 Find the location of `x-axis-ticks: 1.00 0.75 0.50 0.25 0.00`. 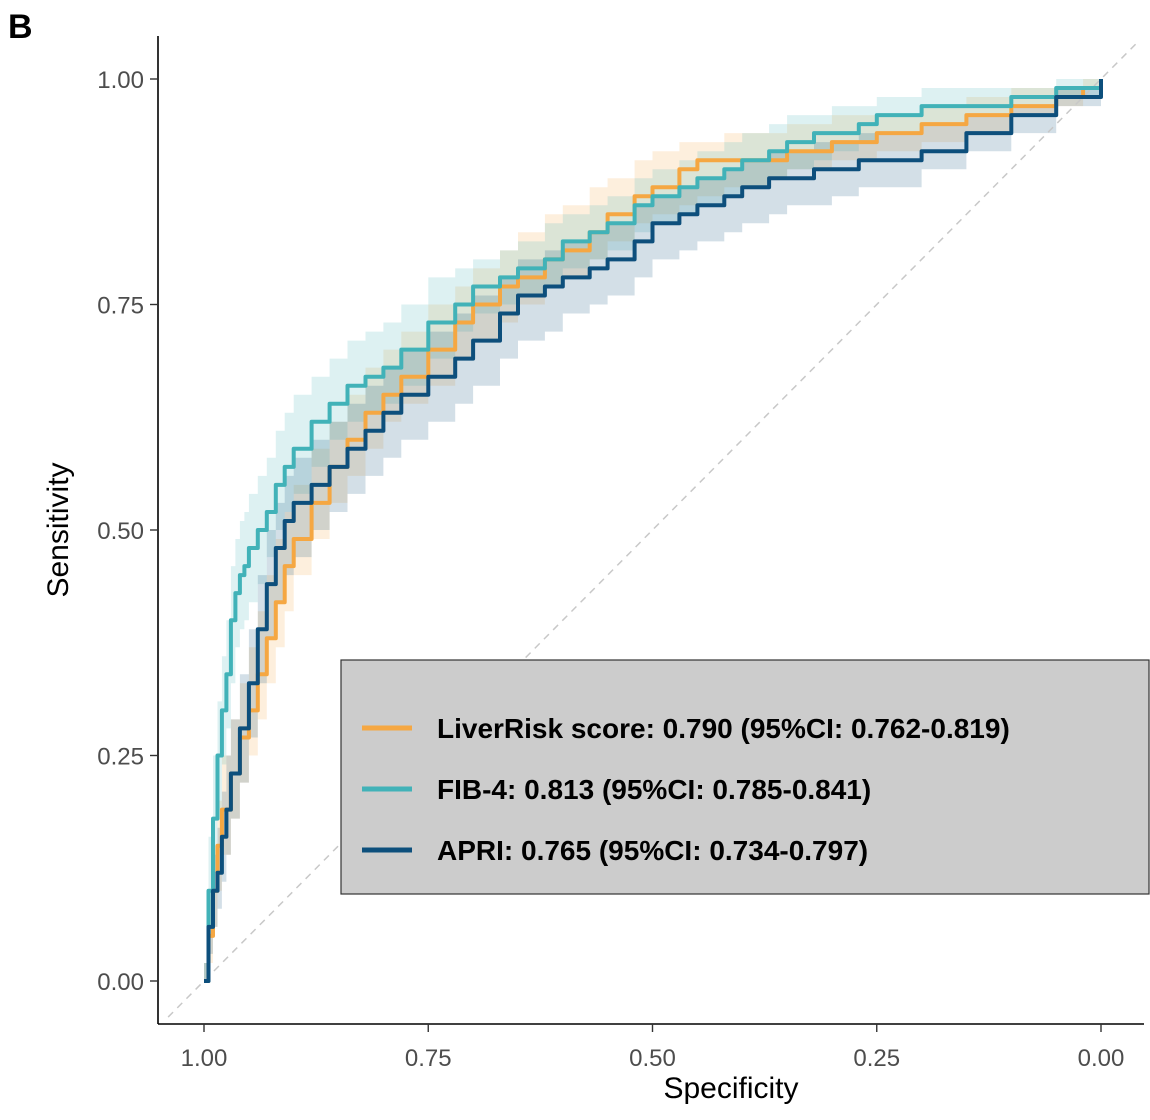

x-axis-ticks: 1.00 0.75 0.50 0.25 0.00 is located at coordinates (653, 1048).